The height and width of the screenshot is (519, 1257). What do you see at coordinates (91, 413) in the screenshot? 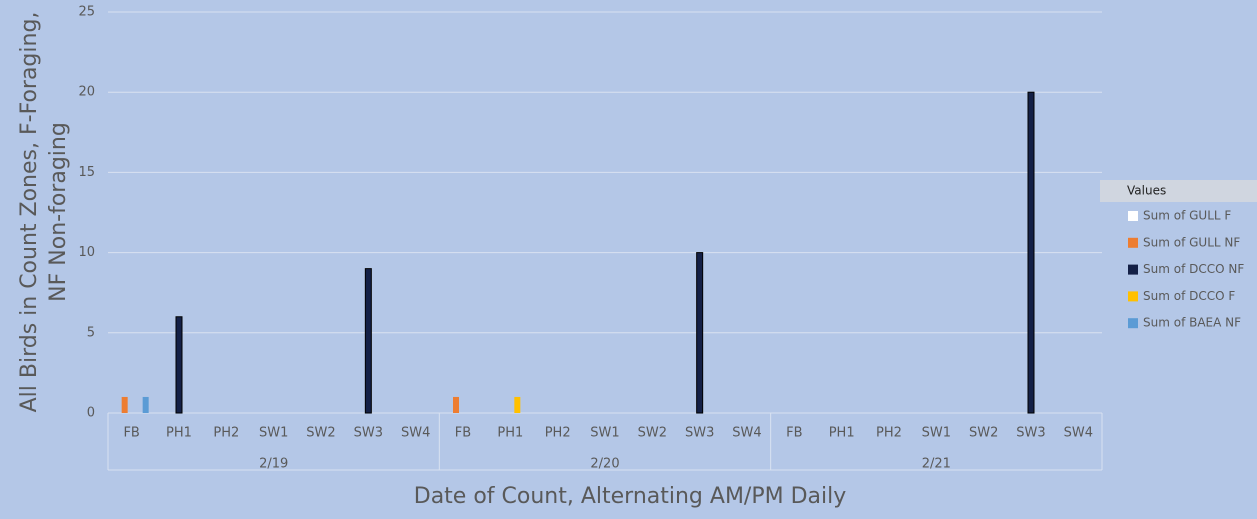
I see `y-tick-label: 0` at bounding box center [91, 413].